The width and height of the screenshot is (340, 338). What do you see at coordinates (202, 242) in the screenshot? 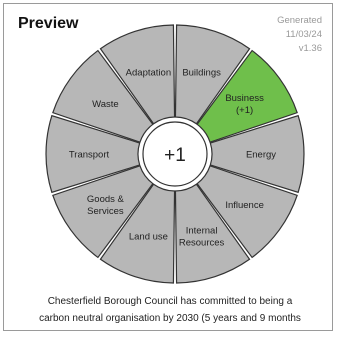
I see `wheel-segment-label: Resources` at bounding box center [202, 242].